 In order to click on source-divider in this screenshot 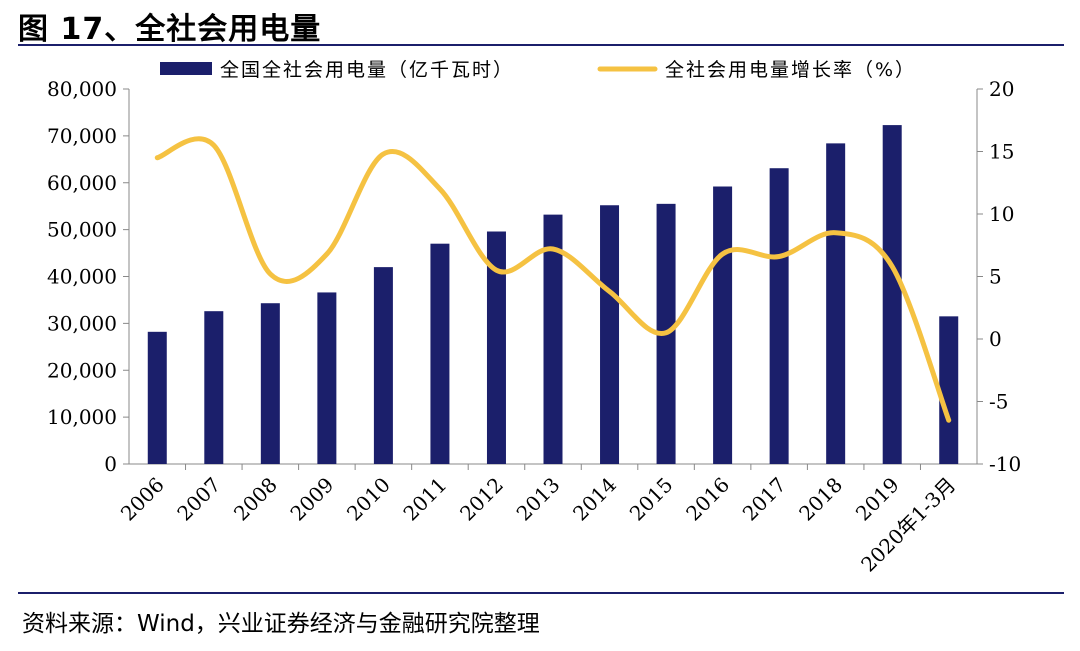, I will do `click(541, 593)`.